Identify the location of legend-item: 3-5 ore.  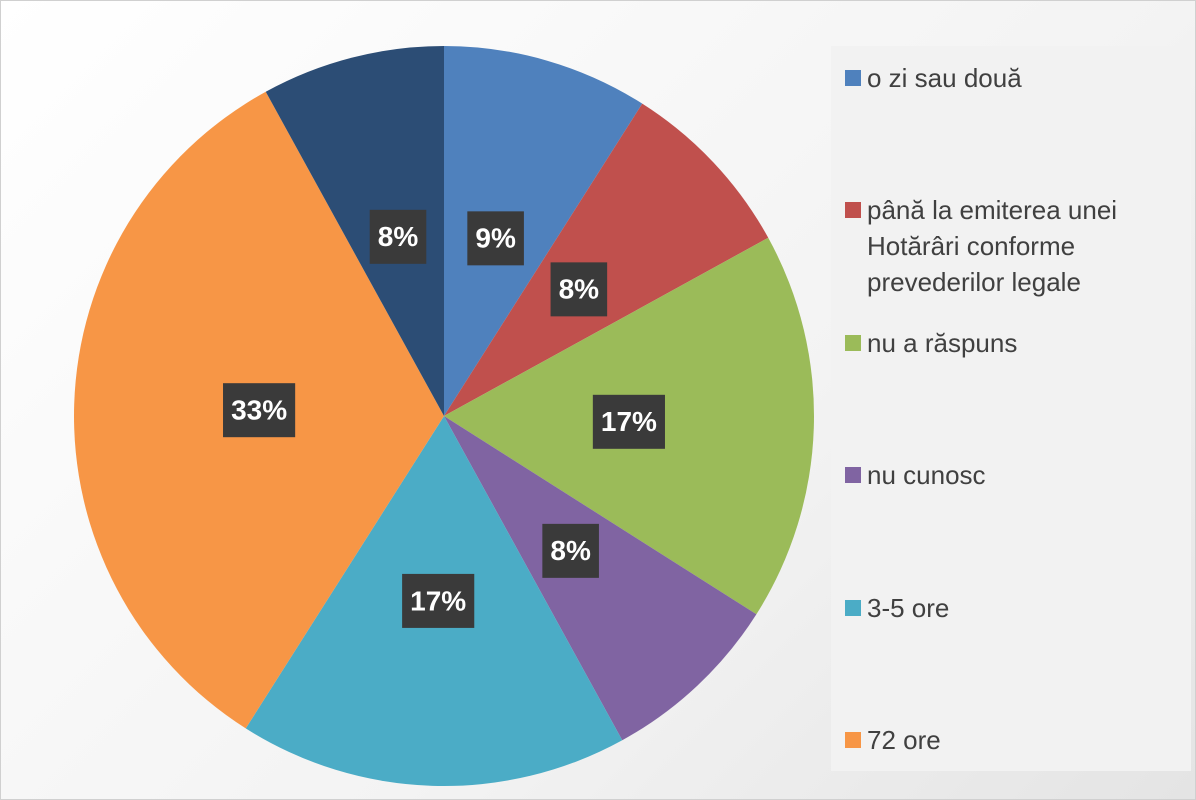
(1015, 608).